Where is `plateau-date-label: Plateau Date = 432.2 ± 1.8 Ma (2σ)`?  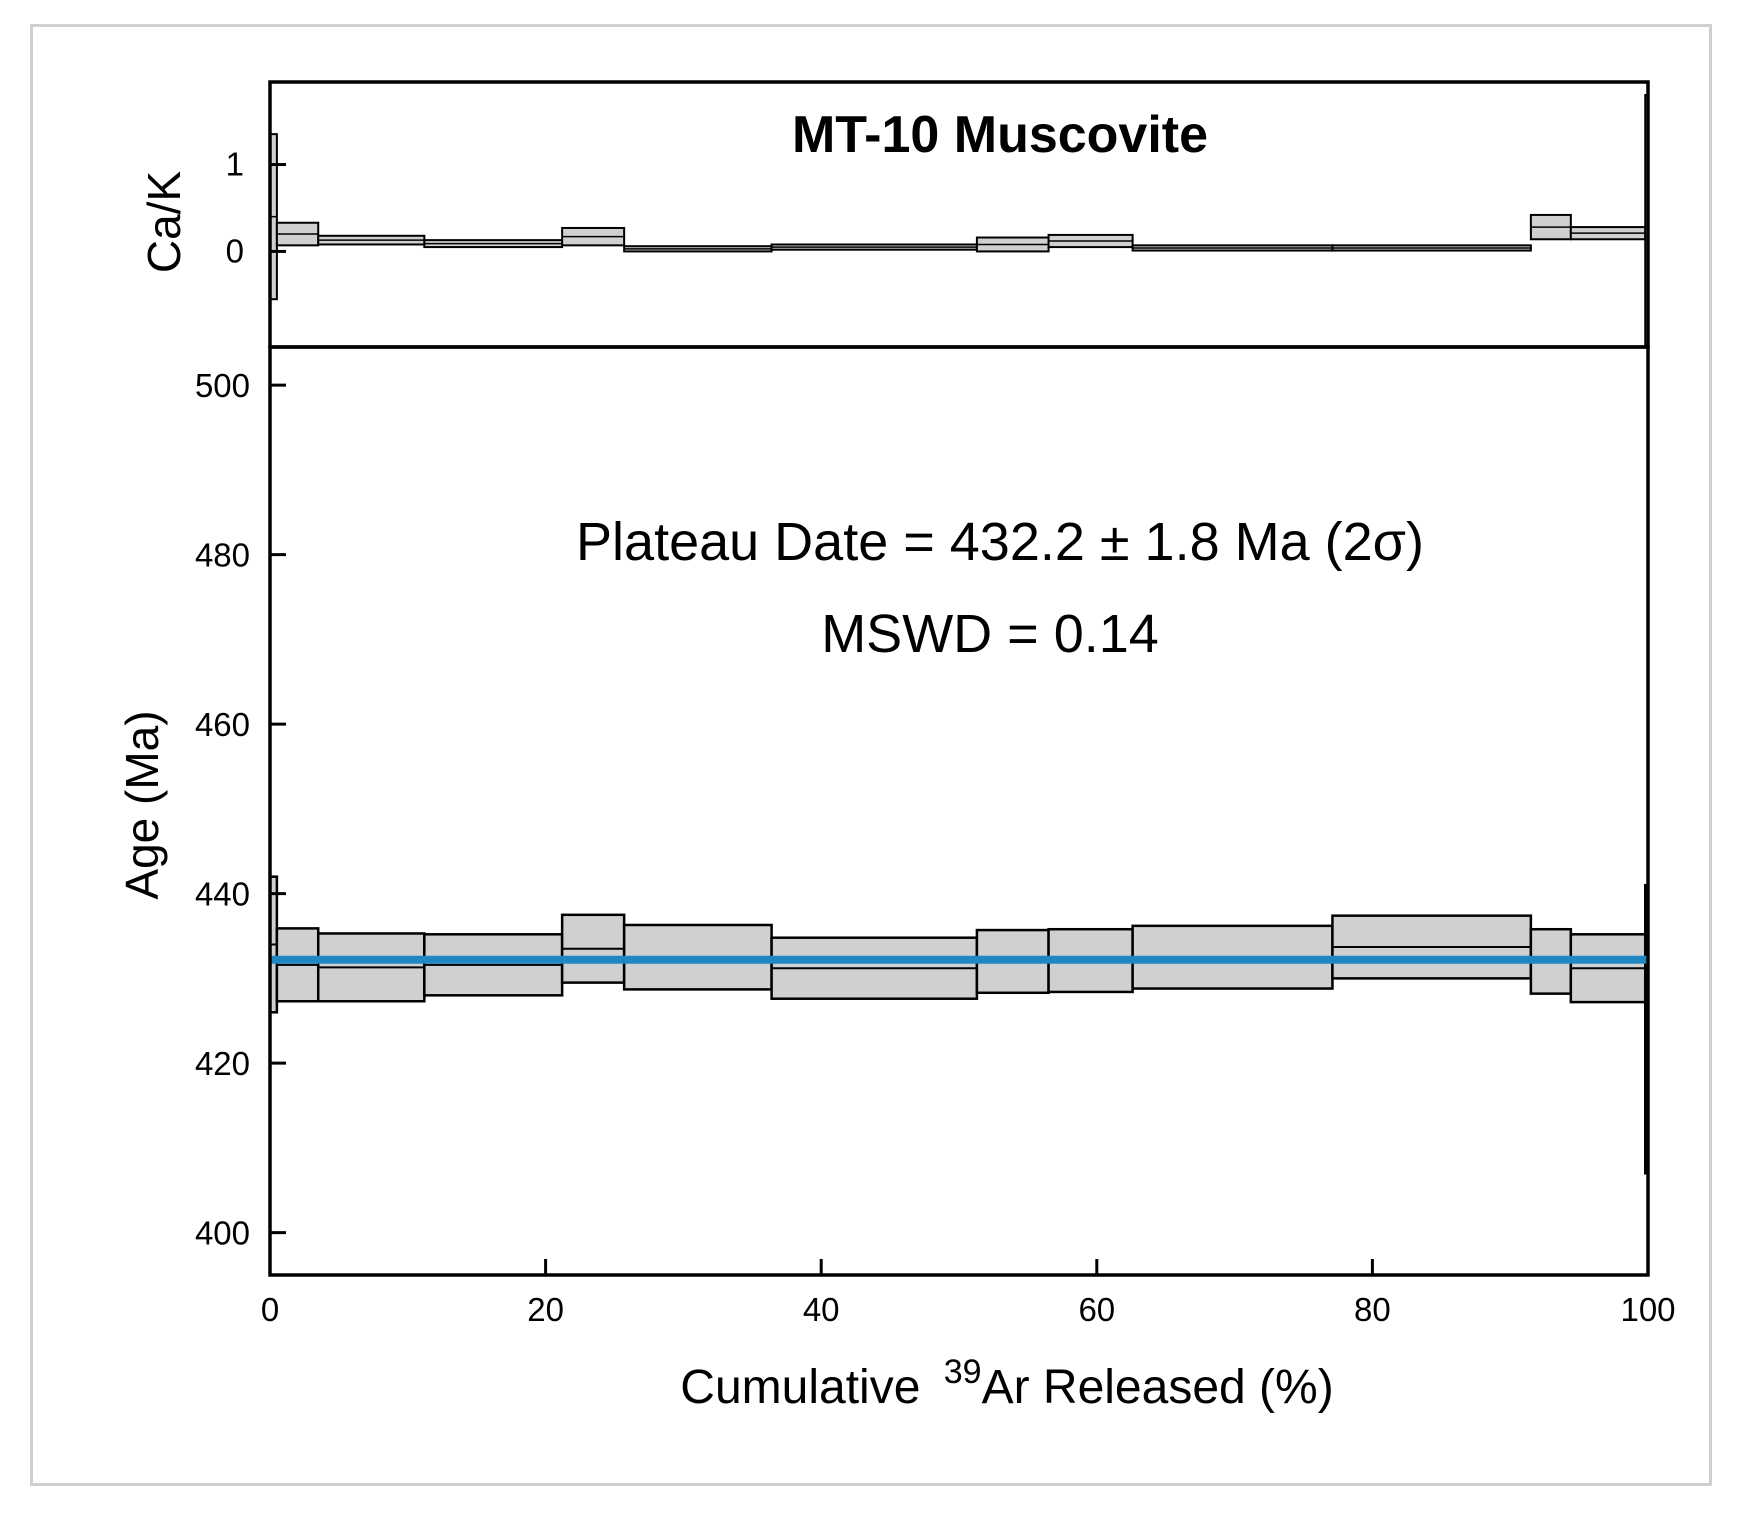 plateau-date-label: Plateau Date = 432.2 ± 1.8 Ma (2σ) is located at coordinates (1000, 542).